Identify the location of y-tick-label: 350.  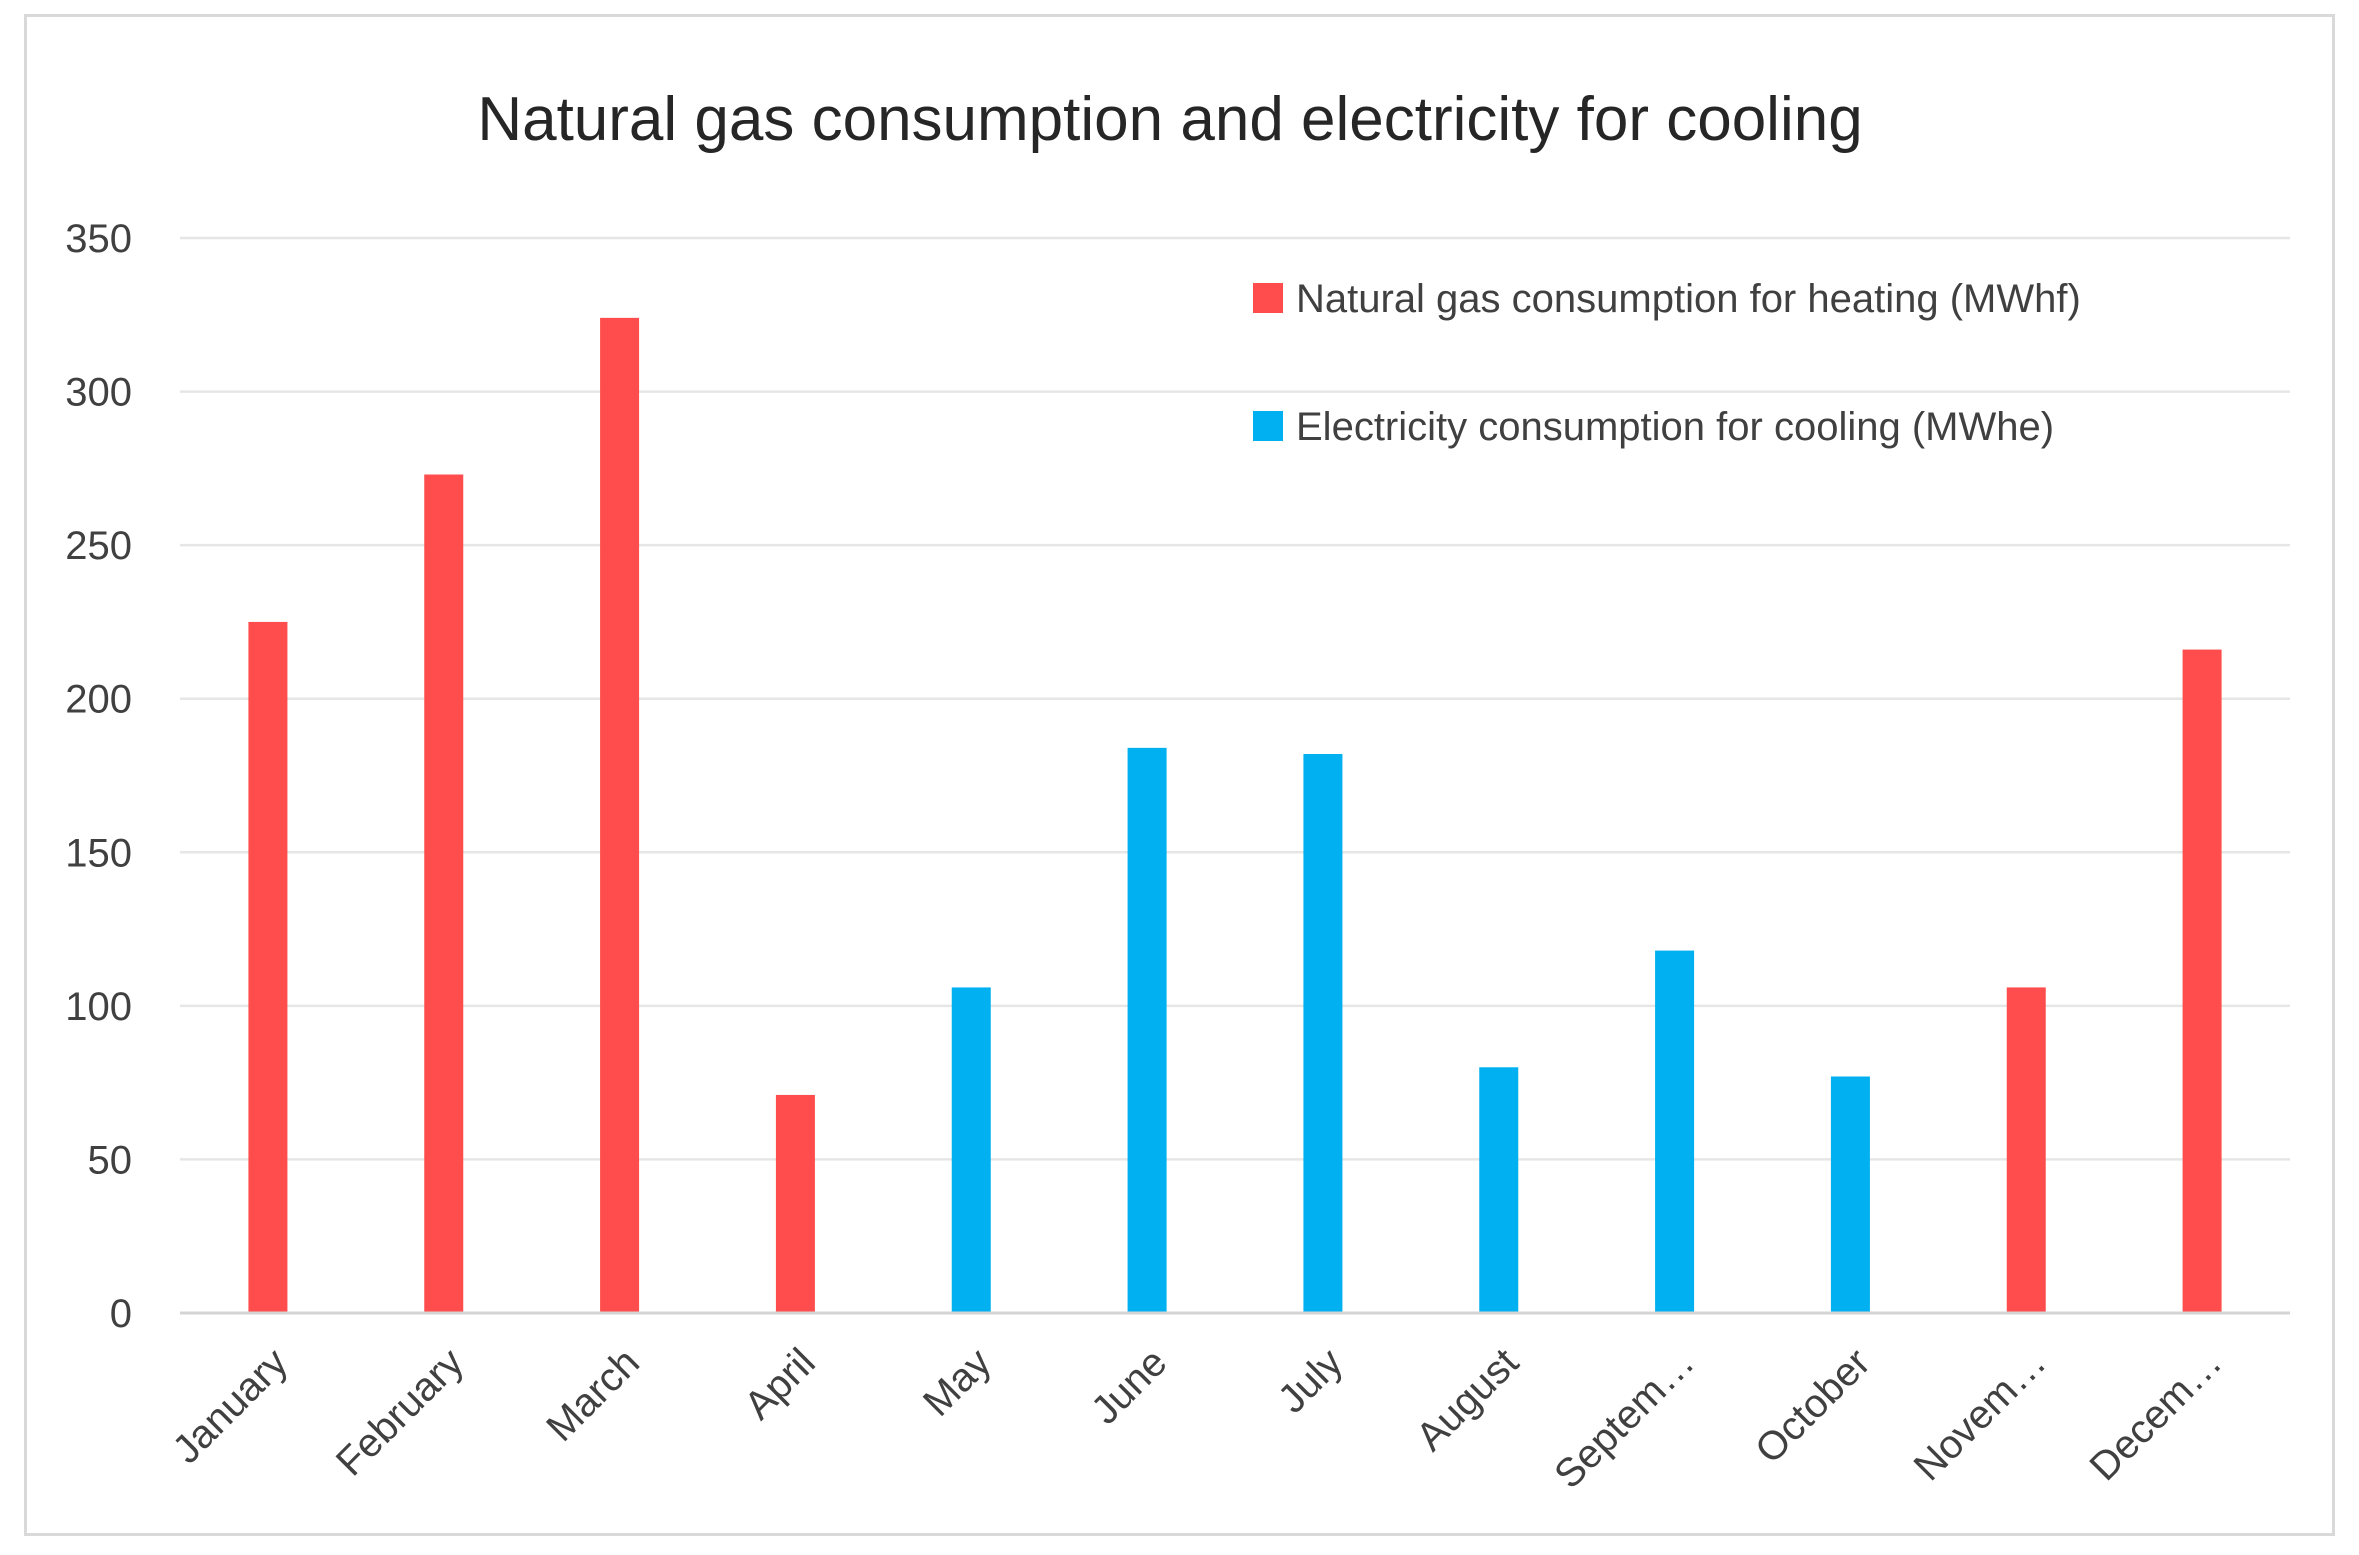
(98, 239).